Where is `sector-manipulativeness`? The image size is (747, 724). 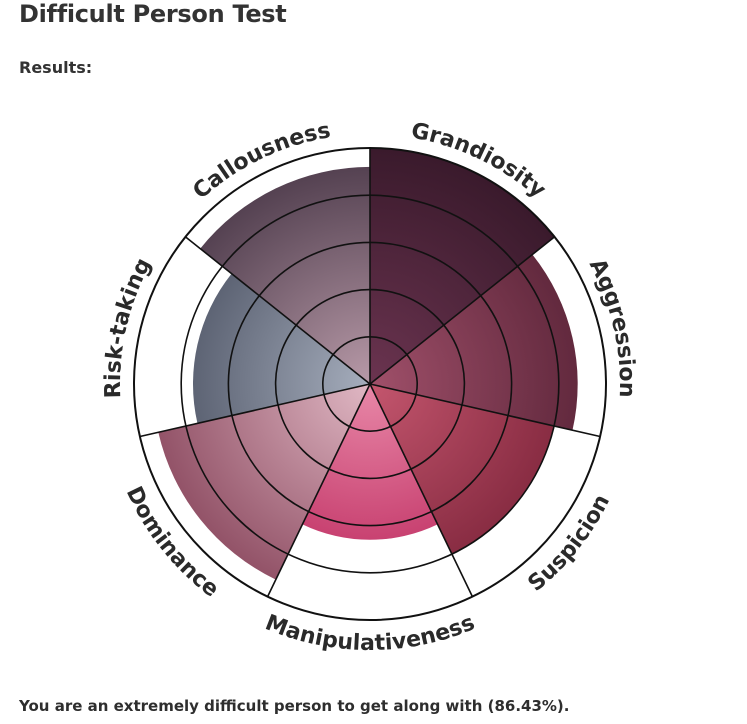
sector-manipulativeness is located at coordinates (370, 462).